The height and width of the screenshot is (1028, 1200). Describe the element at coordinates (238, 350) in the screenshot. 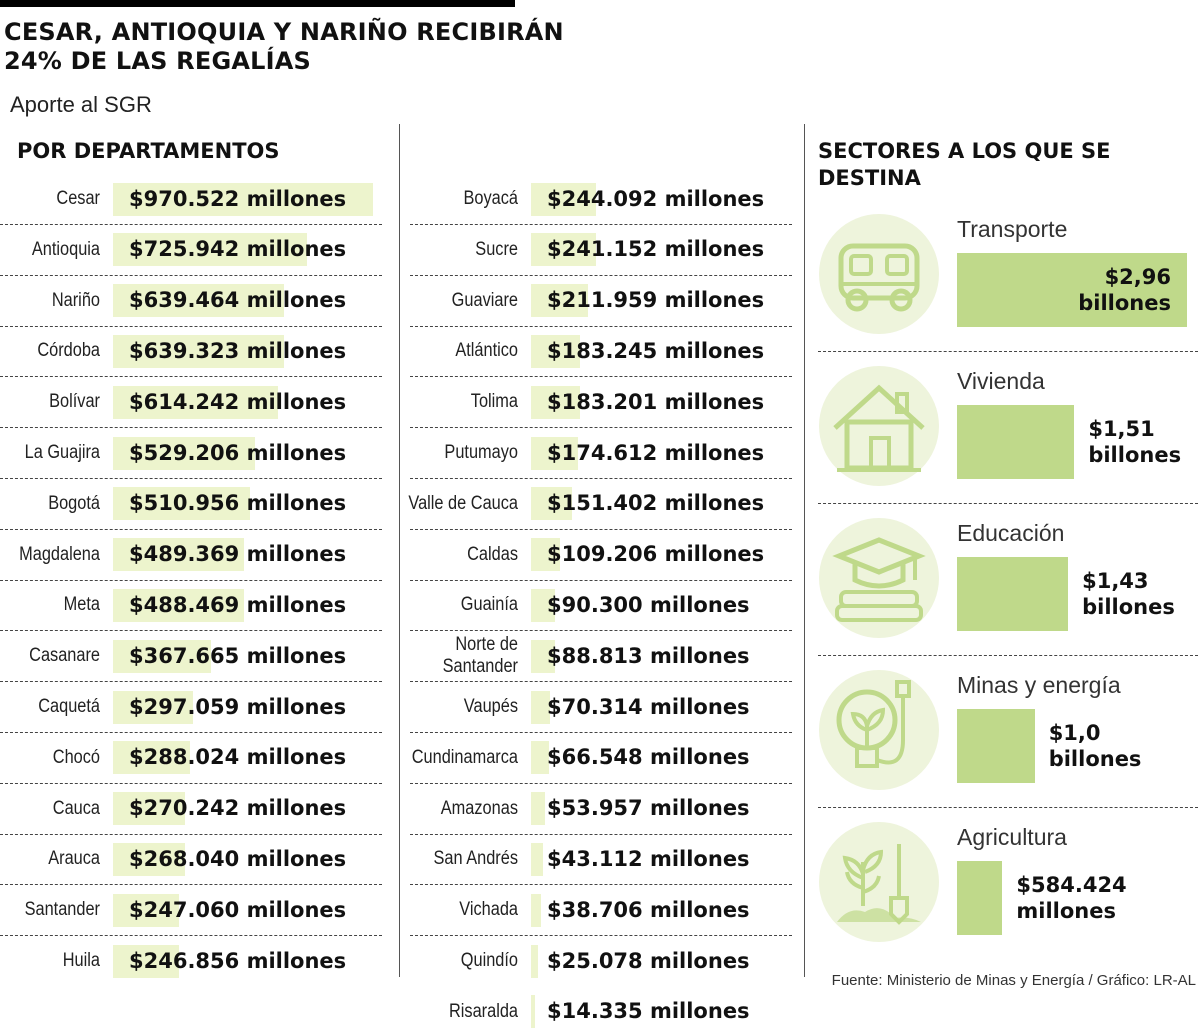

I see `department-value: $639.323 millones` at that location.